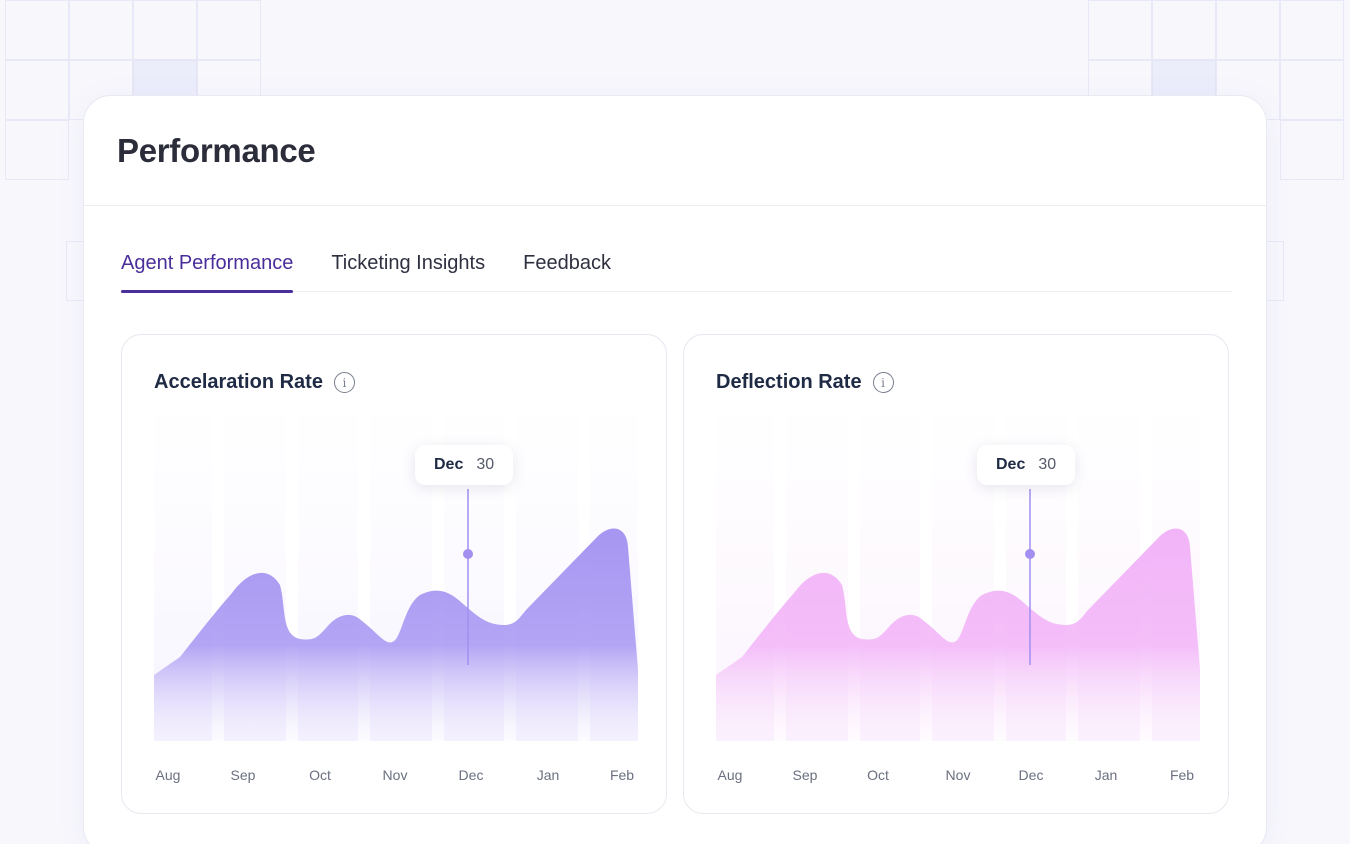 The width and height of the screenshot is (1350, 844). I want to click on chart-title-text: Deflection Rate, so click(789, 382).